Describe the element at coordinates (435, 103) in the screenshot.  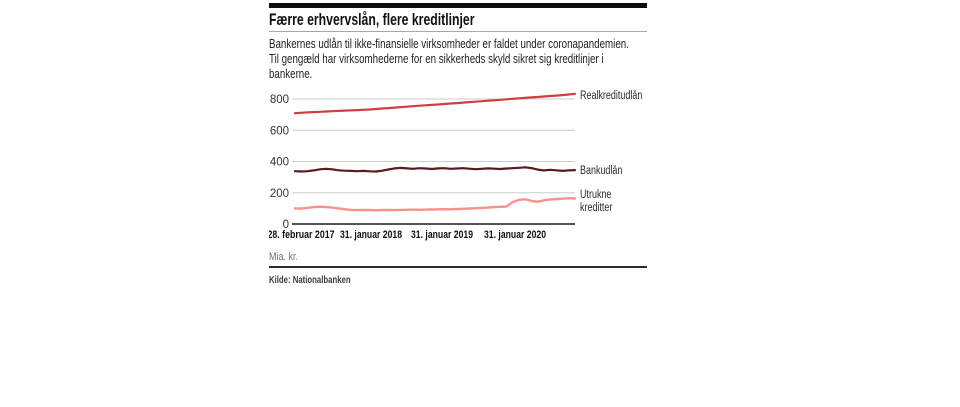
I see `series-line-realkreditudlan` at that location.